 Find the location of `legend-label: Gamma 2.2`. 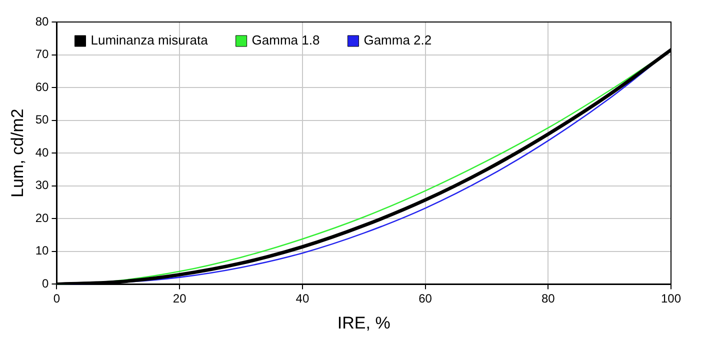

legend-label: Gamma 2.2 is located at coordinates (398, 40).